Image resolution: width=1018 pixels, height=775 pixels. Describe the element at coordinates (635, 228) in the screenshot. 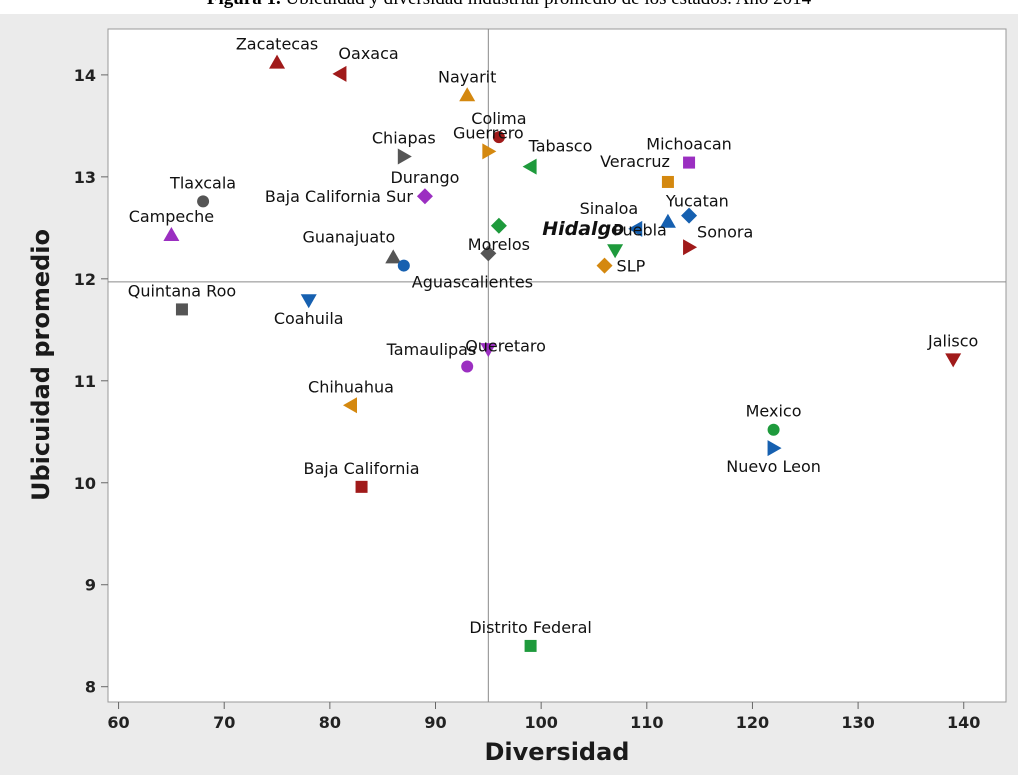

I see `data-point-sinaloa` at that location.